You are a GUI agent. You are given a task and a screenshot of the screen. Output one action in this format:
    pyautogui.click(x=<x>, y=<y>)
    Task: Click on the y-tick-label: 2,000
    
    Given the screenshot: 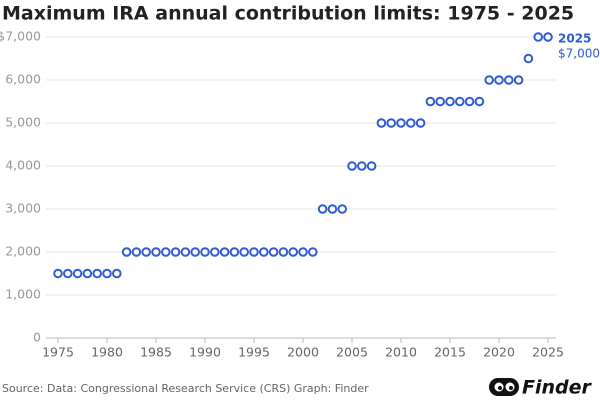 What is the action you would take?
    pyautogui.click(x=23, y=251)
    